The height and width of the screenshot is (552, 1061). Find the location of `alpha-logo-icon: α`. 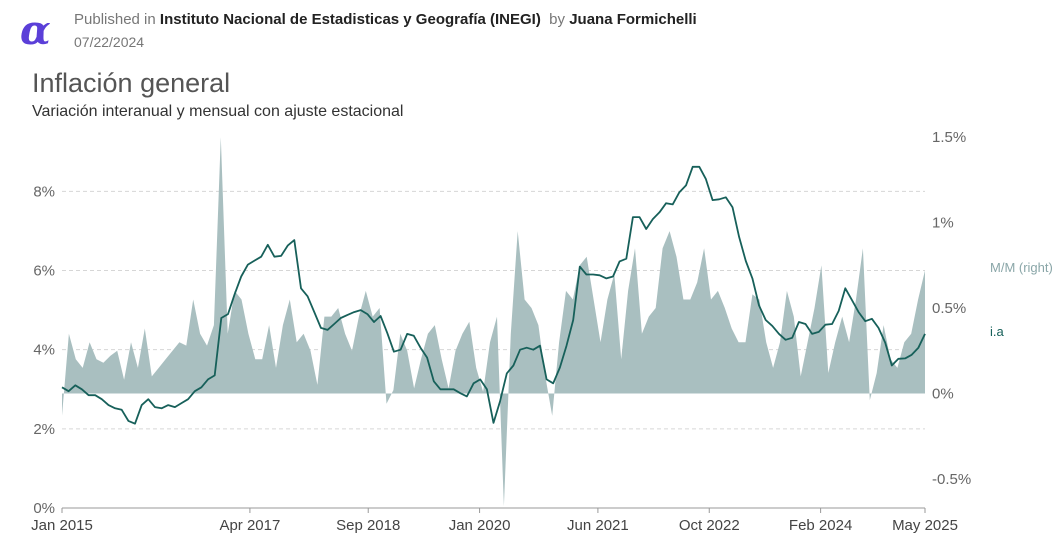

alpha-logo-icon: α is located at coordinates (35, 30).